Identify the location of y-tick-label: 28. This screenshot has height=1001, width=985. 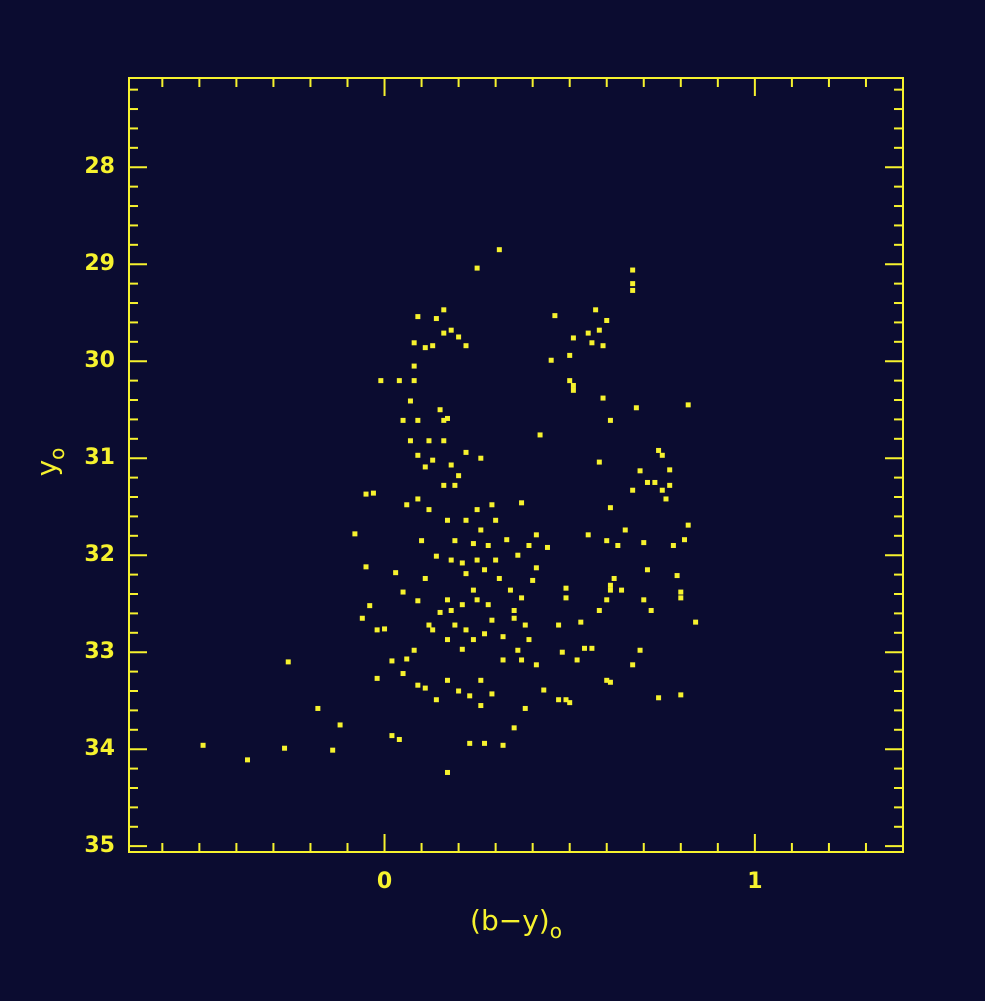
(99, 166).